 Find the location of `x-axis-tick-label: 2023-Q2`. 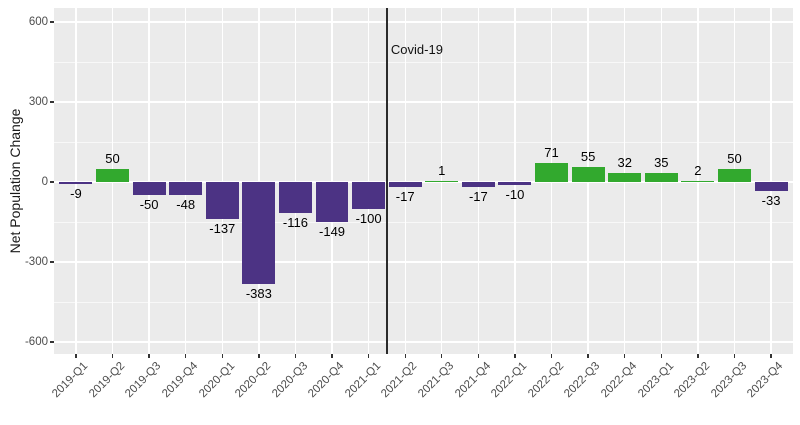

x-axis-tick-label: 2023-Q2 is located at coordinates (692, 380).